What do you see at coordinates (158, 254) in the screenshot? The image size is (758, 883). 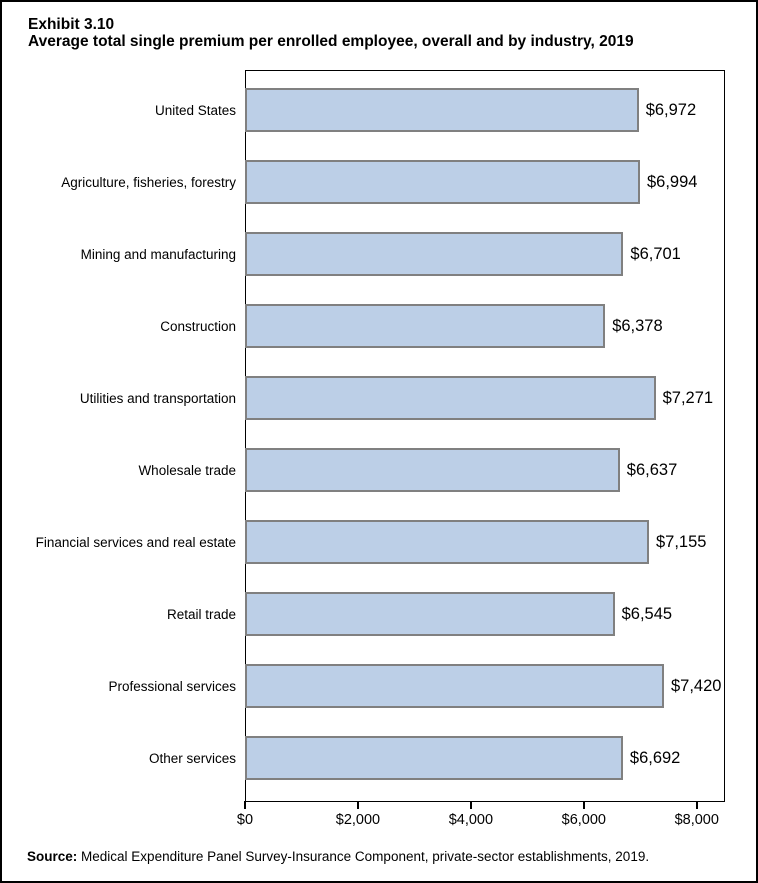 I see `category-label: Mining and manufacturing` at bounding box center [158, 254].